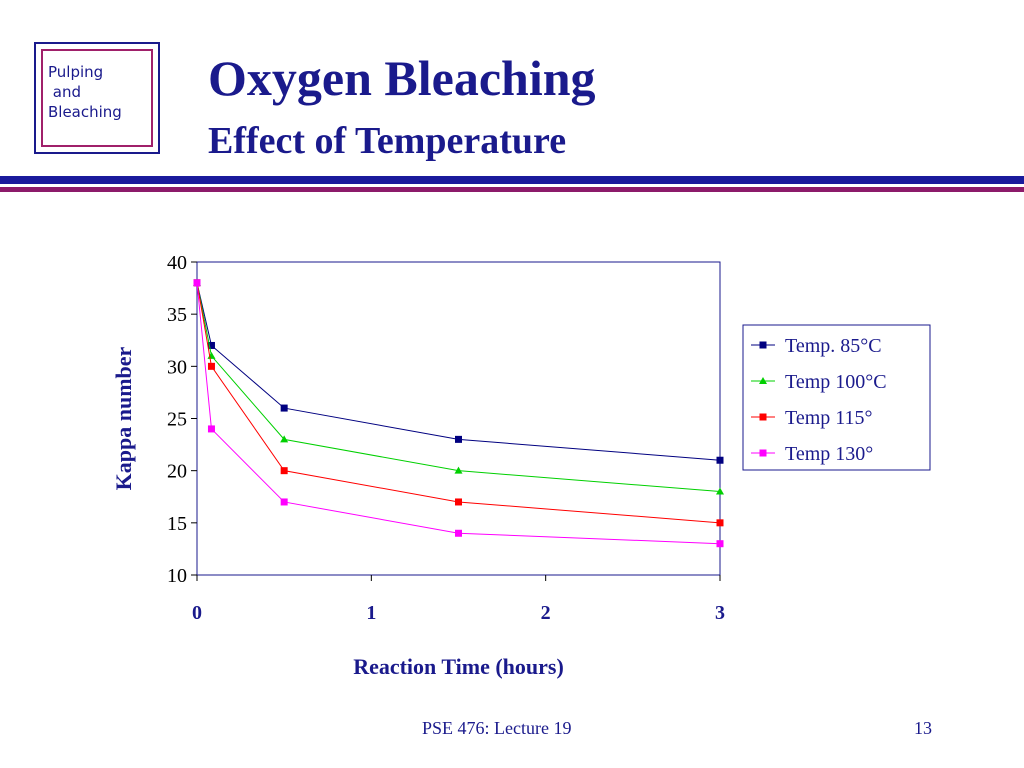 The image size is (1024, 768). I want to click on page-number: 13, so click(923, 728).